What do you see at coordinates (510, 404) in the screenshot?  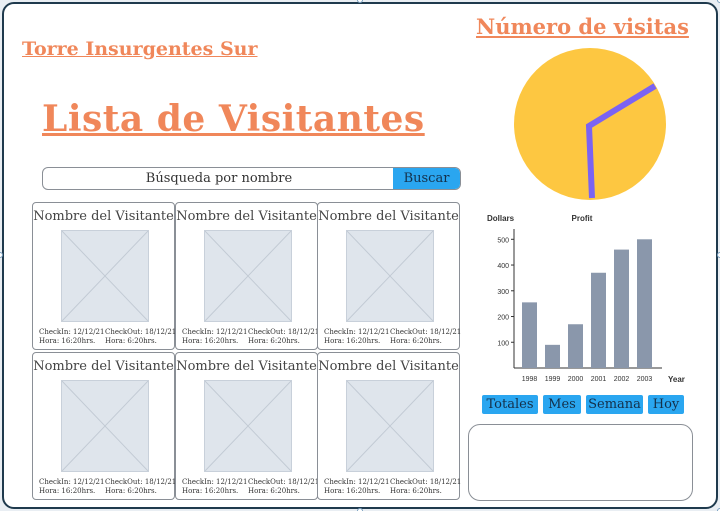 I see `totales-button: Totales` at bounding box center [510, 404].